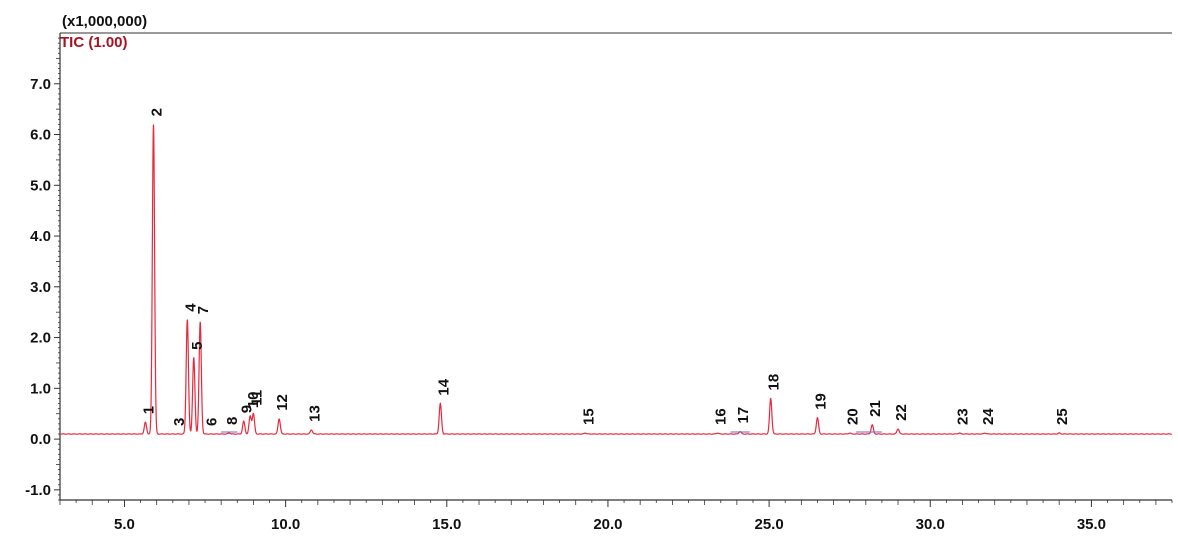 The image size is (1178, 541). What do you see at coordinates (40, 236) in the screenshot?
I see `y-tick-label: 4.0` at bounding box center [40, 236].